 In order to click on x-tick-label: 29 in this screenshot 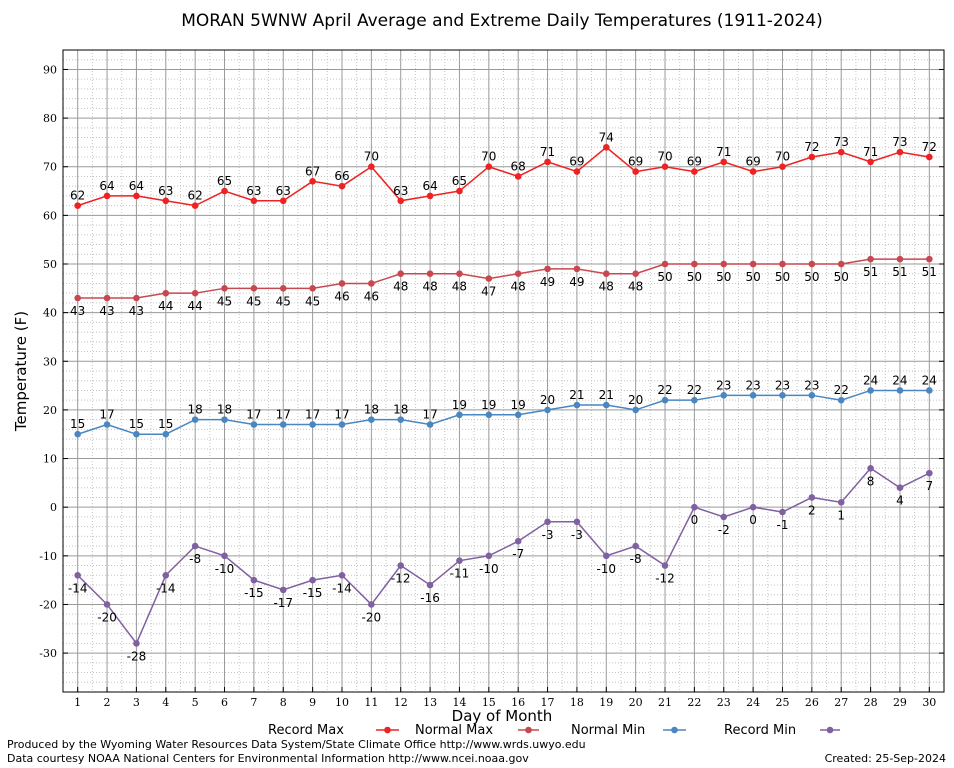, I will do `click(900, 702)`.